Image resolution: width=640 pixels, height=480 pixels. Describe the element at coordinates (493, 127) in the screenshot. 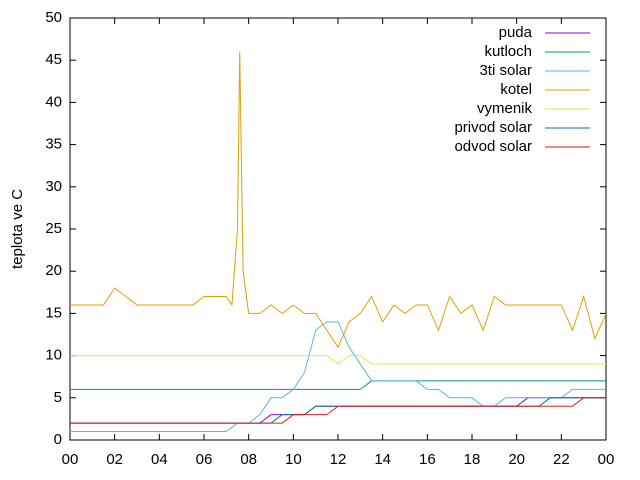

I see `legend-label: privod solar` at that location.